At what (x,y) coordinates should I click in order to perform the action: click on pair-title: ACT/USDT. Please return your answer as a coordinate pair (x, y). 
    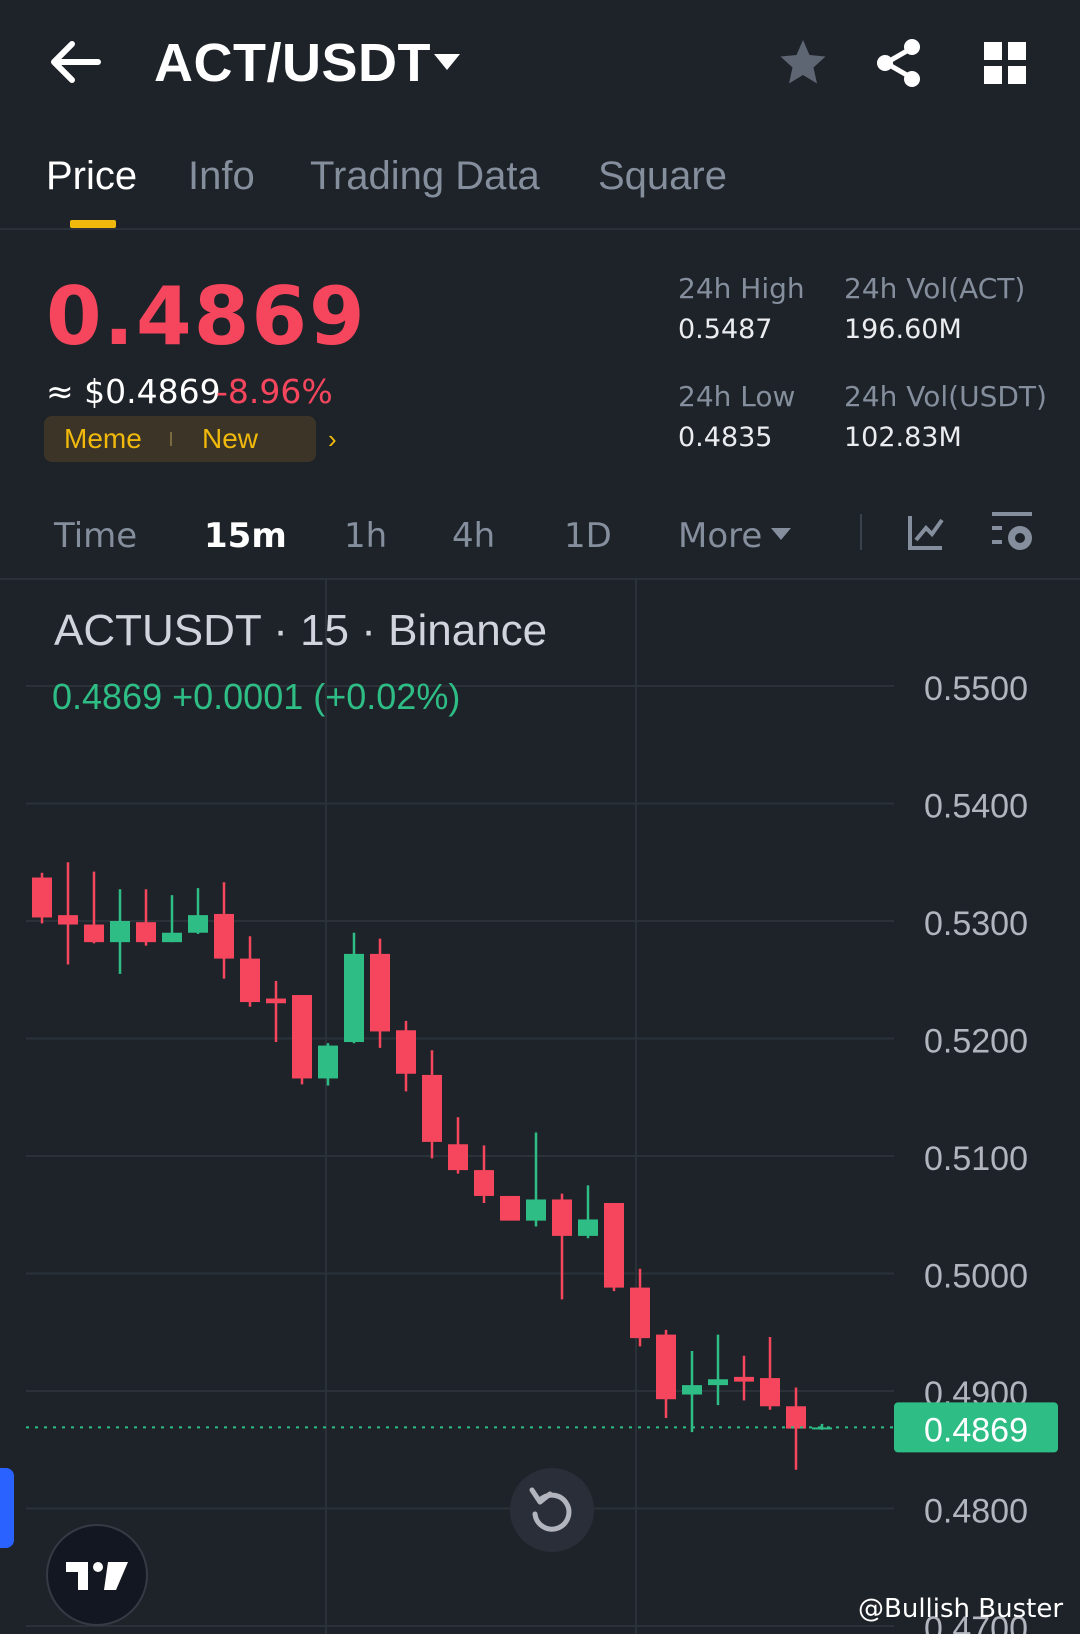
    Looking at the image, I should click on (292, 63).